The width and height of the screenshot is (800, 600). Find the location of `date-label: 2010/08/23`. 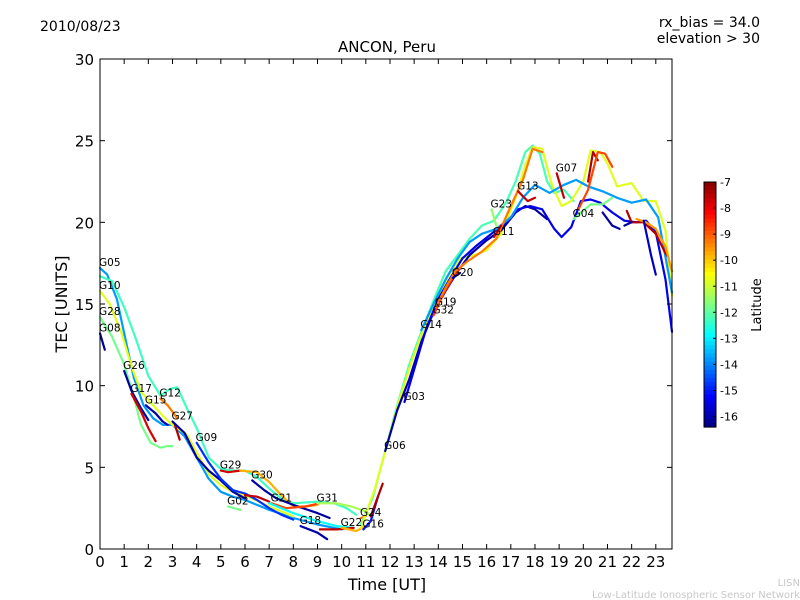

date-label: 2010/08/23 is located at coordinates (80, 27).